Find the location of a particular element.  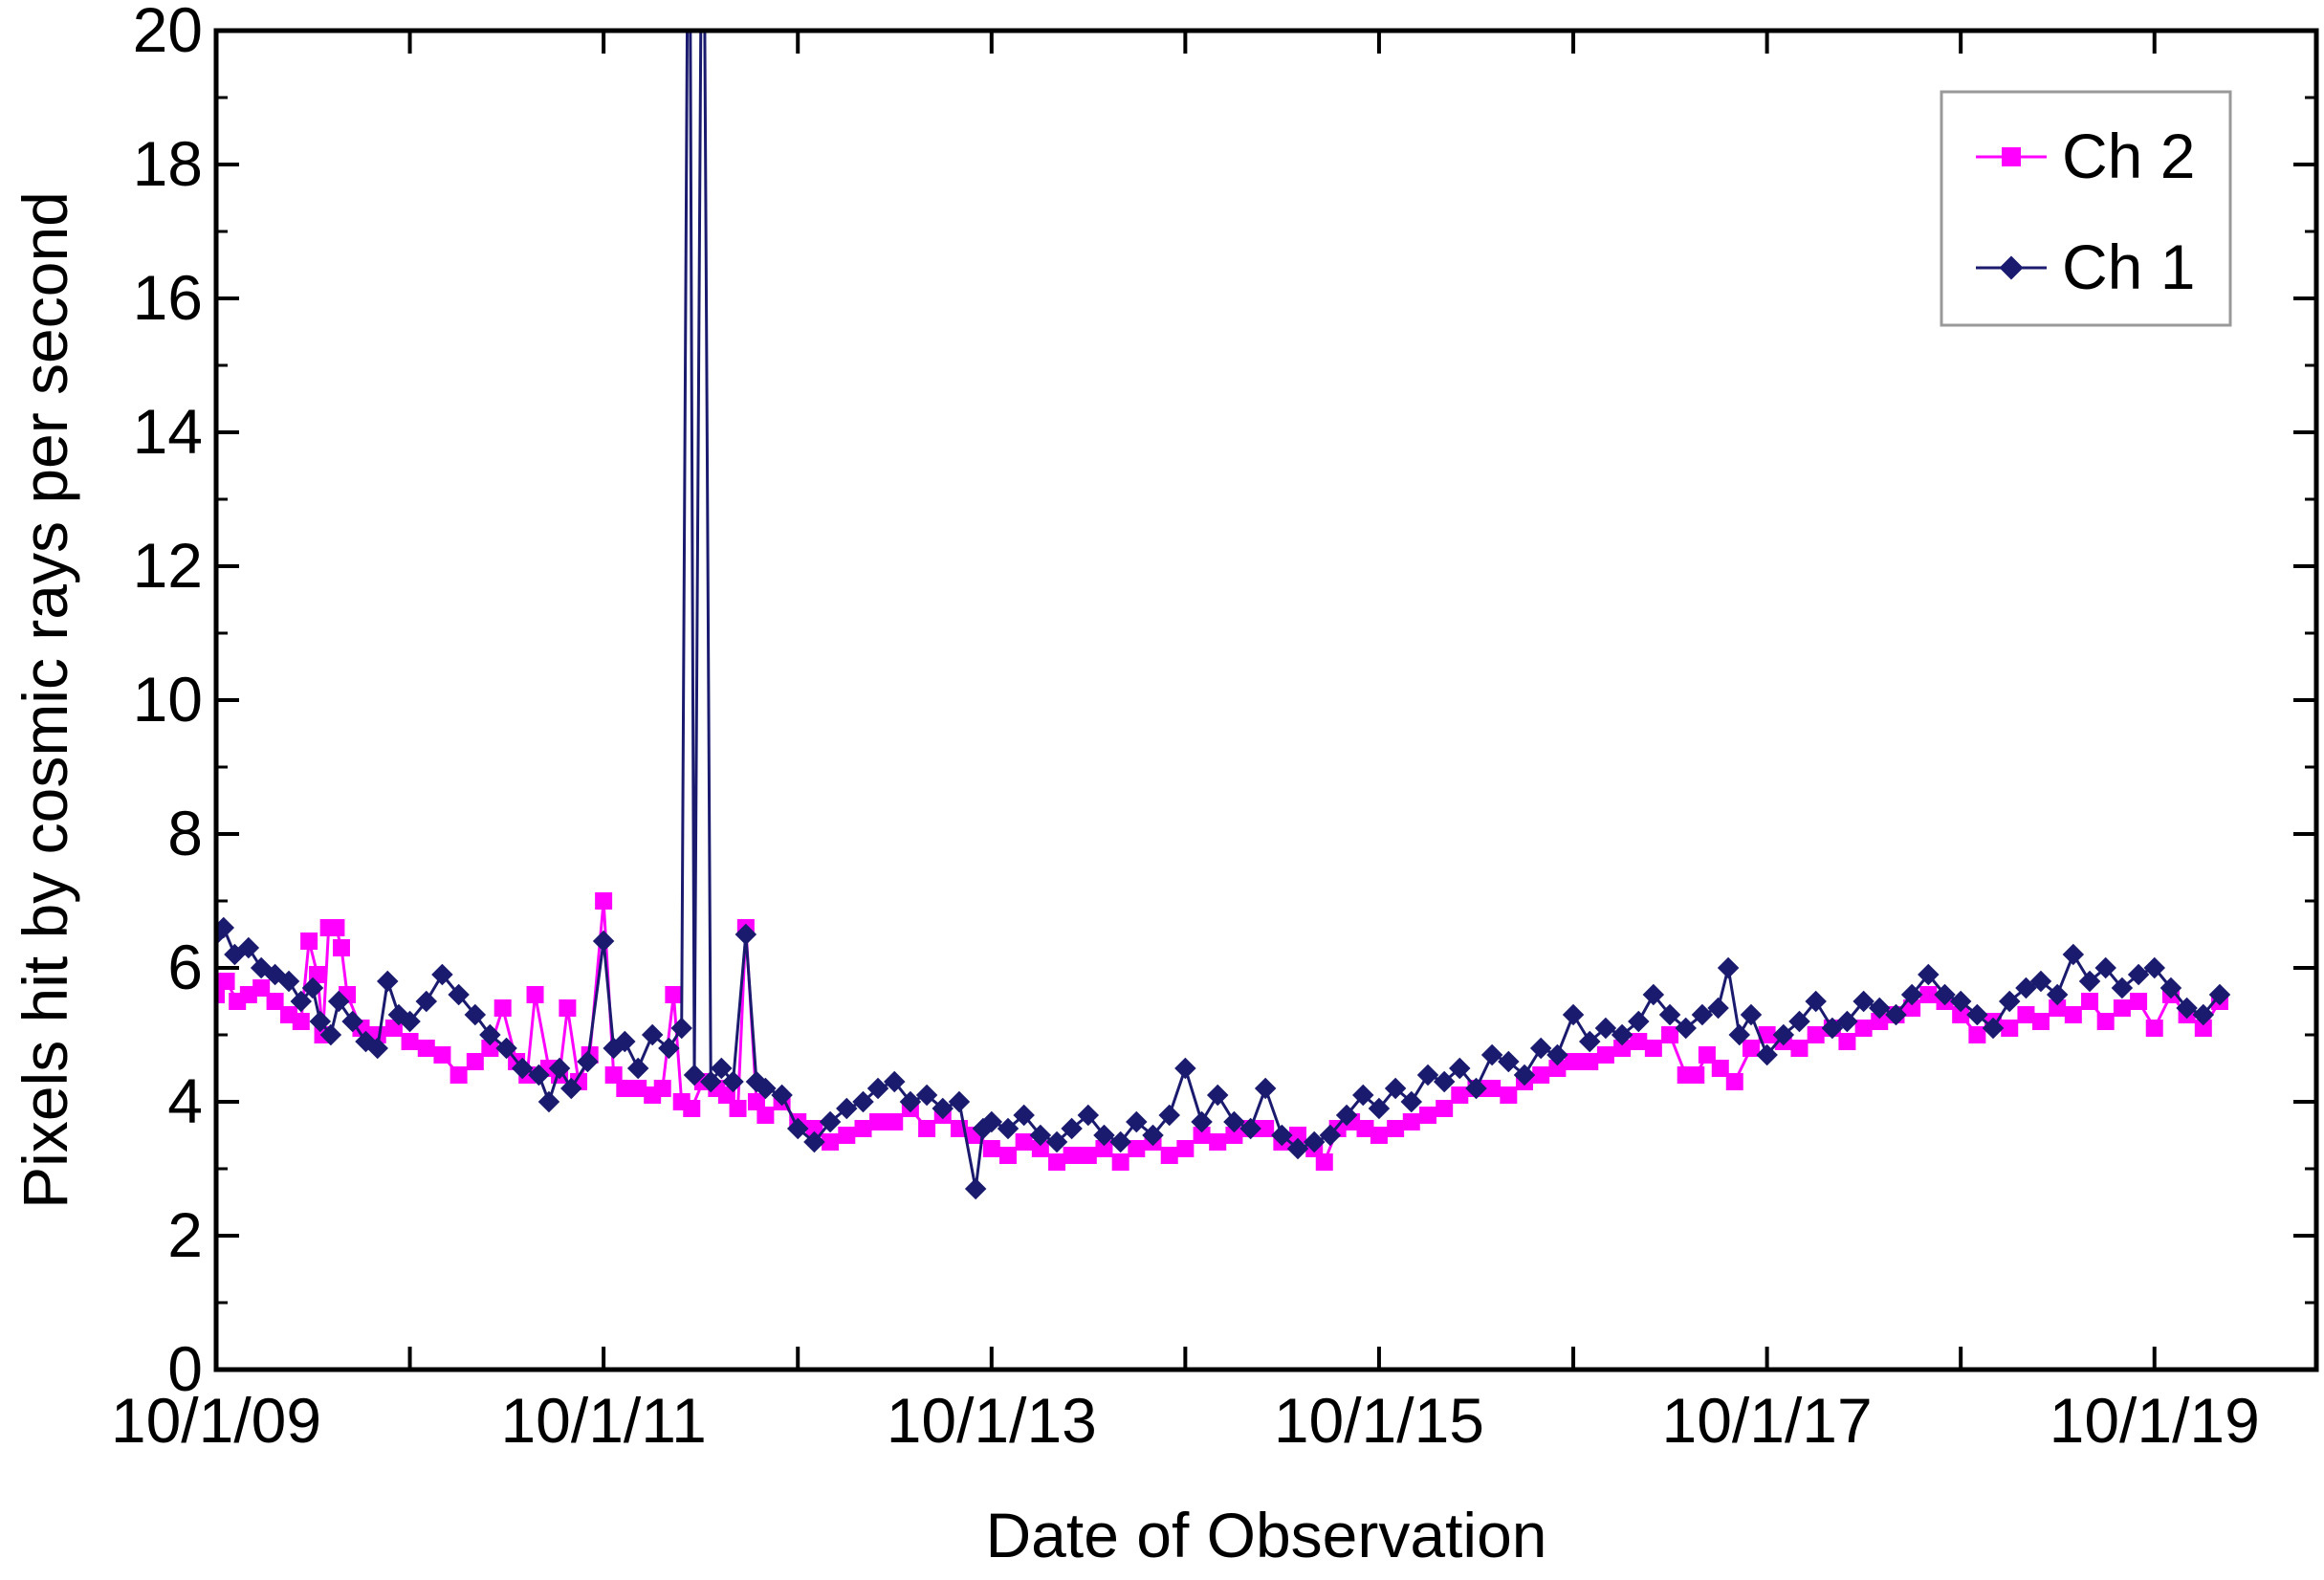

y-tick-label: 0 is located at coordinates (185, 1368).